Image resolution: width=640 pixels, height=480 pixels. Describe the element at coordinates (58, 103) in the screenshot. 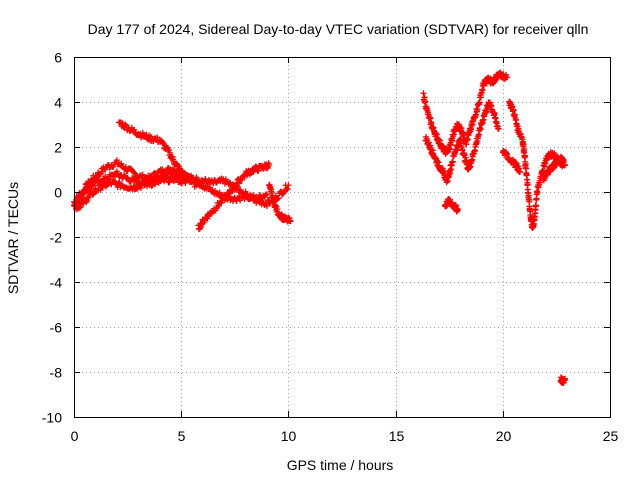

I see `y-tick-label: 4` at that location.